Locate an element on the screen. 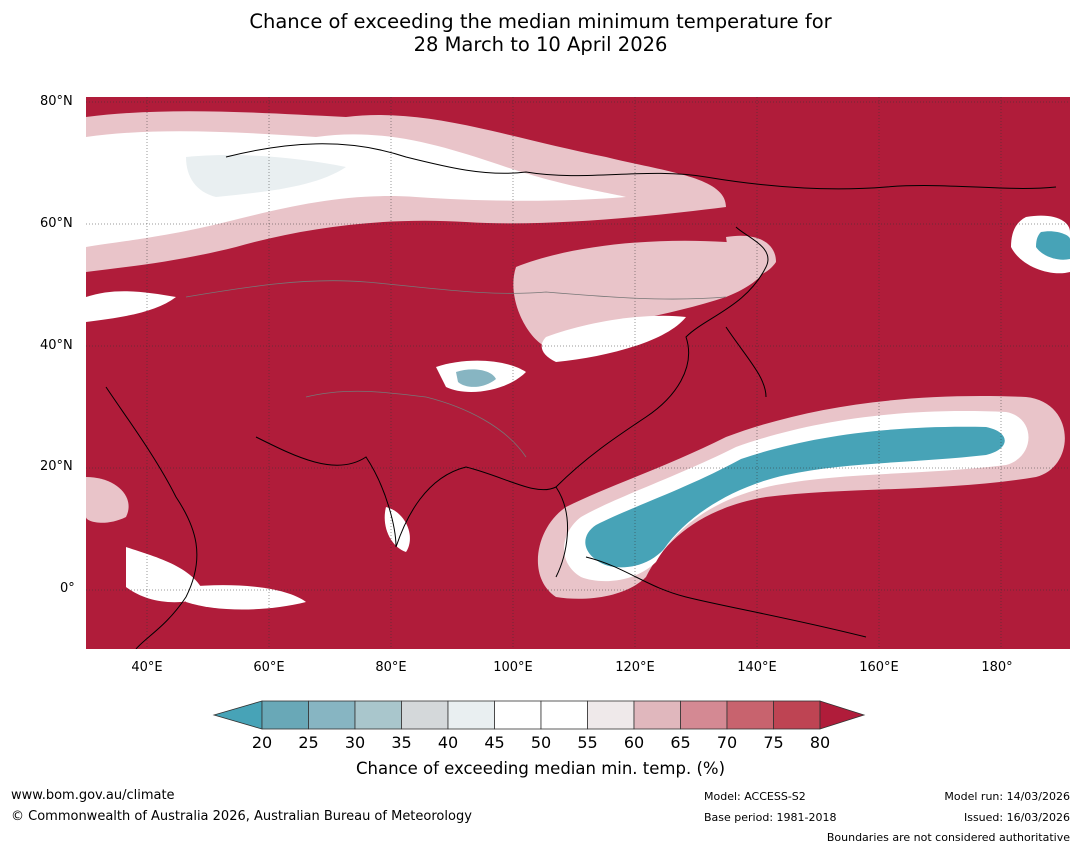  colorbar-svg is located at coordinates (539, 715).